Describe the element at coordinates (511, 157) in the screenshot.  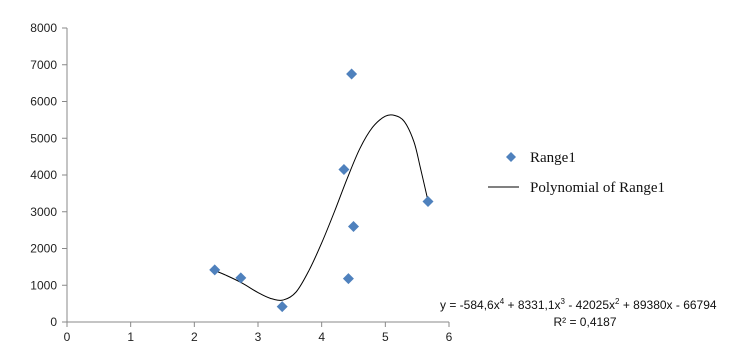
I see `legend-marker-diamond` at that location.